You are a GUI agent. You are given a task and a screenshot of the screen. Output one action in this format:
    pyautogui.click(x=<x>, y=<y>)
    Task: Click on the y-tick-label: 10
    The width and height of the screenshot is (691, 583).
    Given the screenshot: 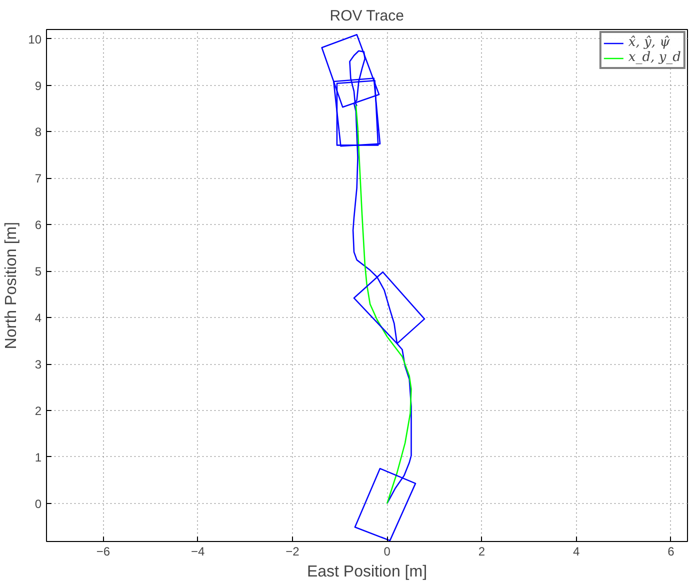 What is the action you would take?
    pyautogui.click(x=35, y=39)
    